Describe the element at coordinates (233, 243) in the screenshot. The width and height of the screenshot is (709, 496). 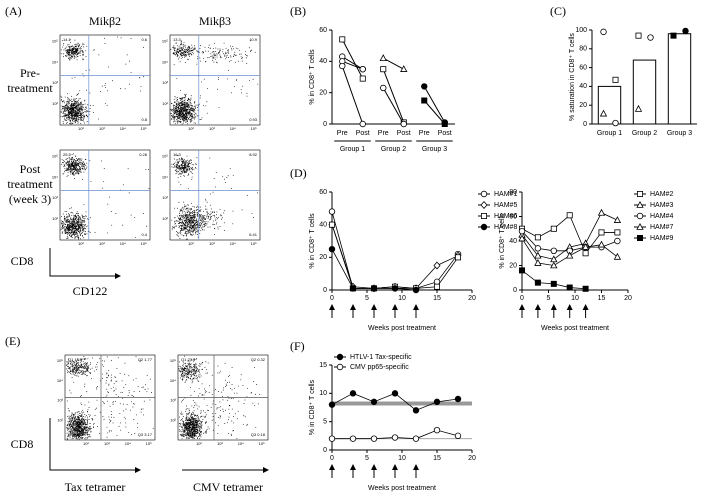
I see `flow-tick-label: 10⁴` at that location.